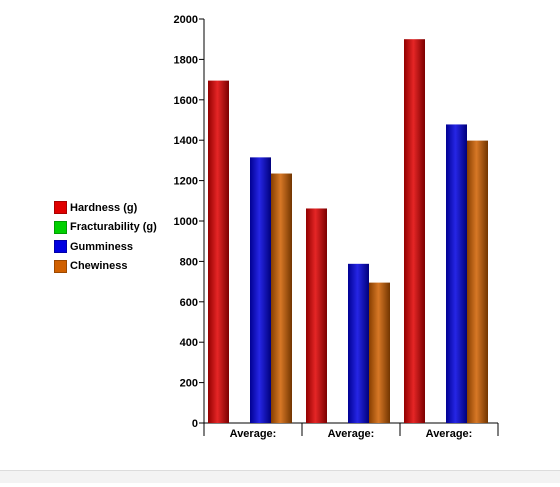 The height and width of the screenshot is (487, 560). Describe the element at coordinates (60, 266) in the screenshot. I see `legend-swatch-chewiness` at that location.